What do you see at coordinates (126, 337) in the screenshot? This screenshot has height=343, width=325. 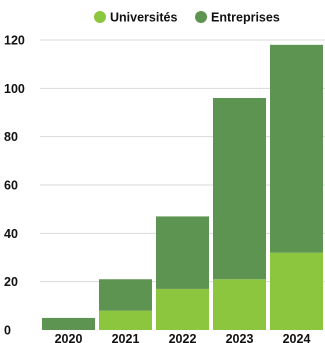 I see `x-tick-label-2021: 2021` at bounding box center [126, 337].